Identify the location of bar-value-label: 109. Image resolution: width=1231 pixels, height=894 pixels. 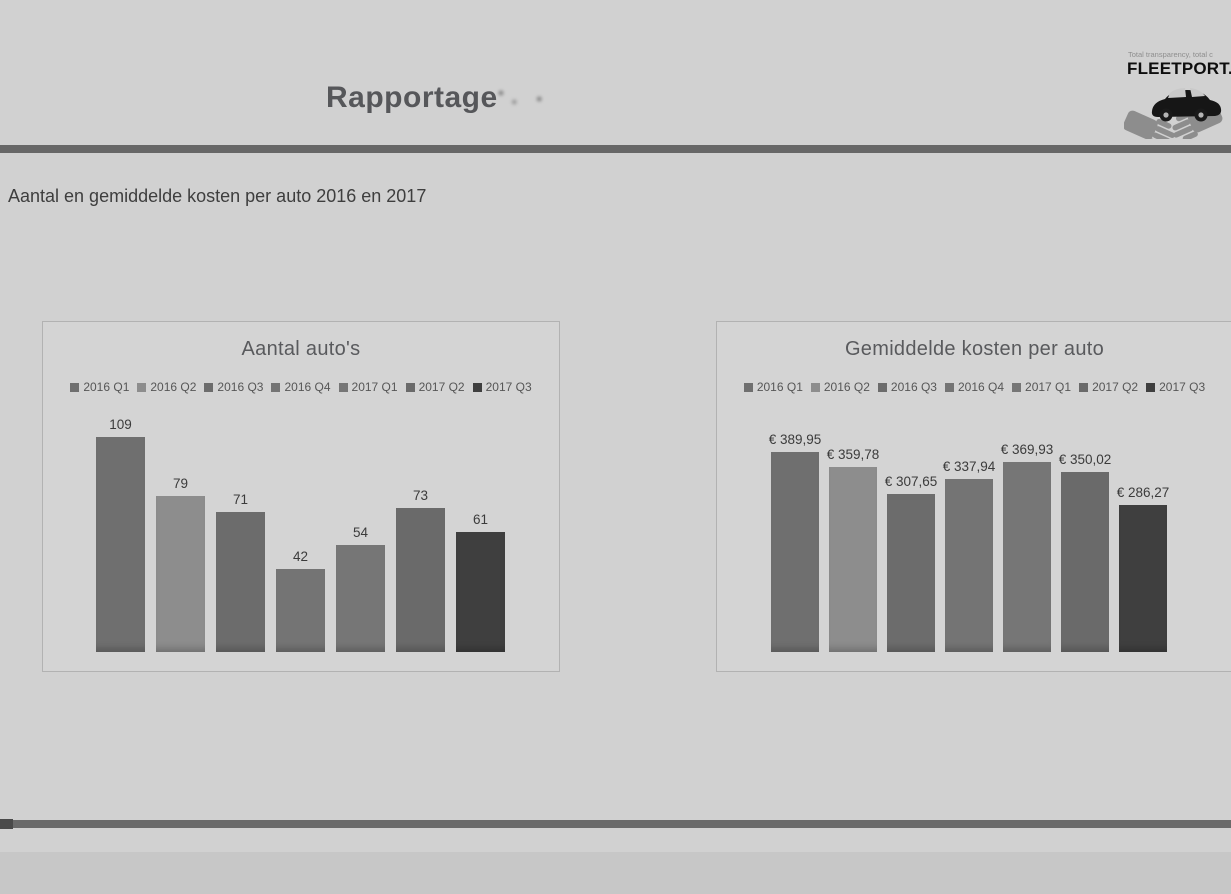
(120, 424).